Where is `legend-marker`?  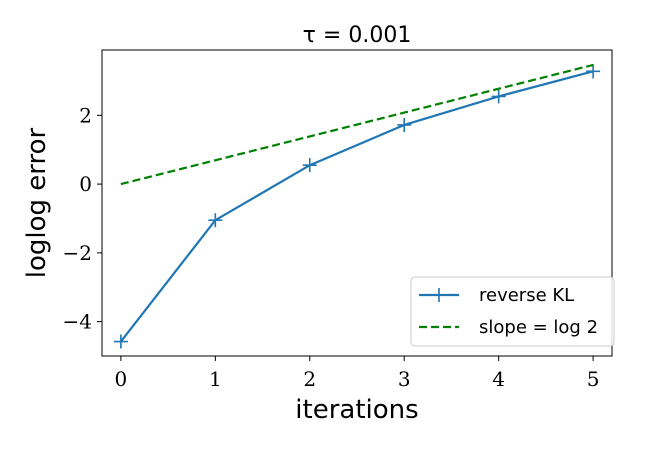
legend-marker is located at coordinates (439, 295).